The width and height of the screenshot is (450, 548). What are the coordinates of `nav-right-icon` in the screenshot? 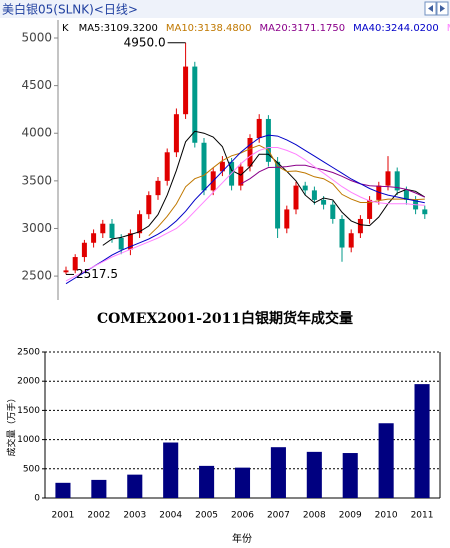 It's located at (442, 8).